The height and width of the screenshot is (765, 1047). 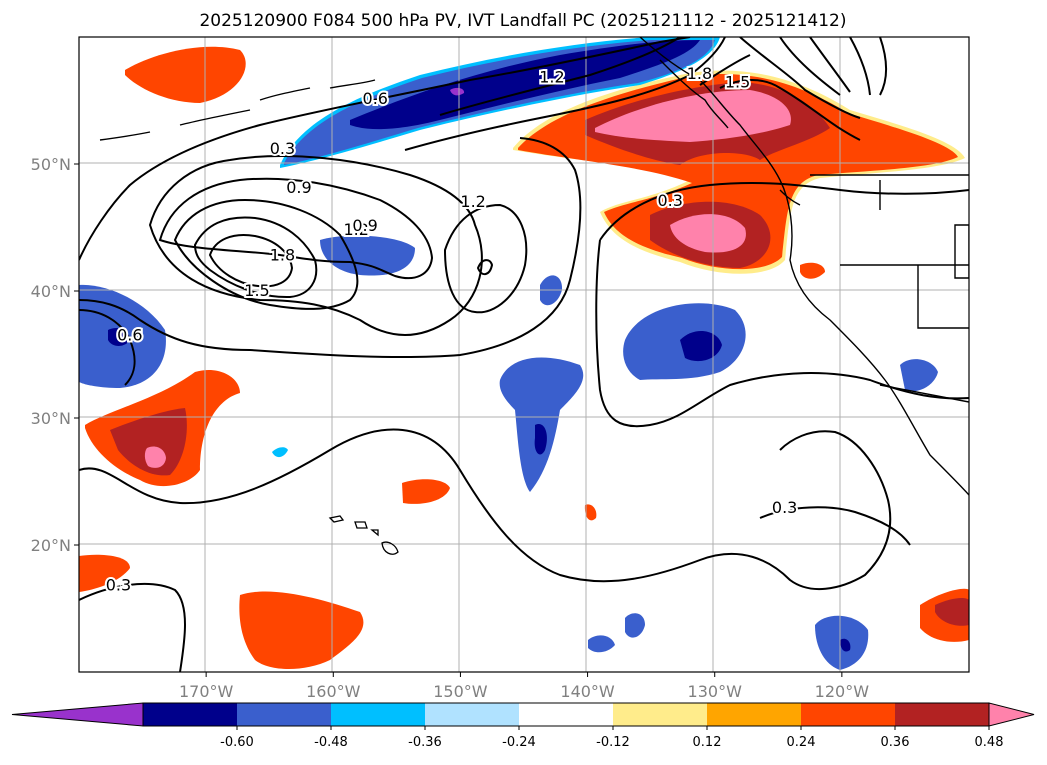 What do you see at coordinates (457, 91) in the screenshot?
I see `negative-region-purple` at bounding box center [457, 91].